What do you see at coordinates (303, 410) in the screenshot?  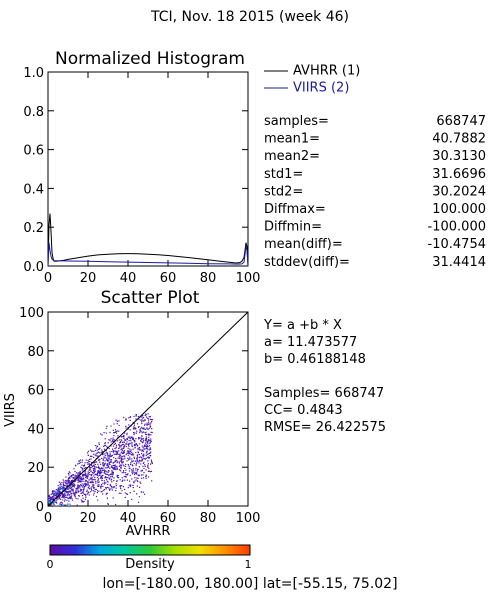 I see `regression-line: CC= 0.4843` at bounding box center [303, 410].